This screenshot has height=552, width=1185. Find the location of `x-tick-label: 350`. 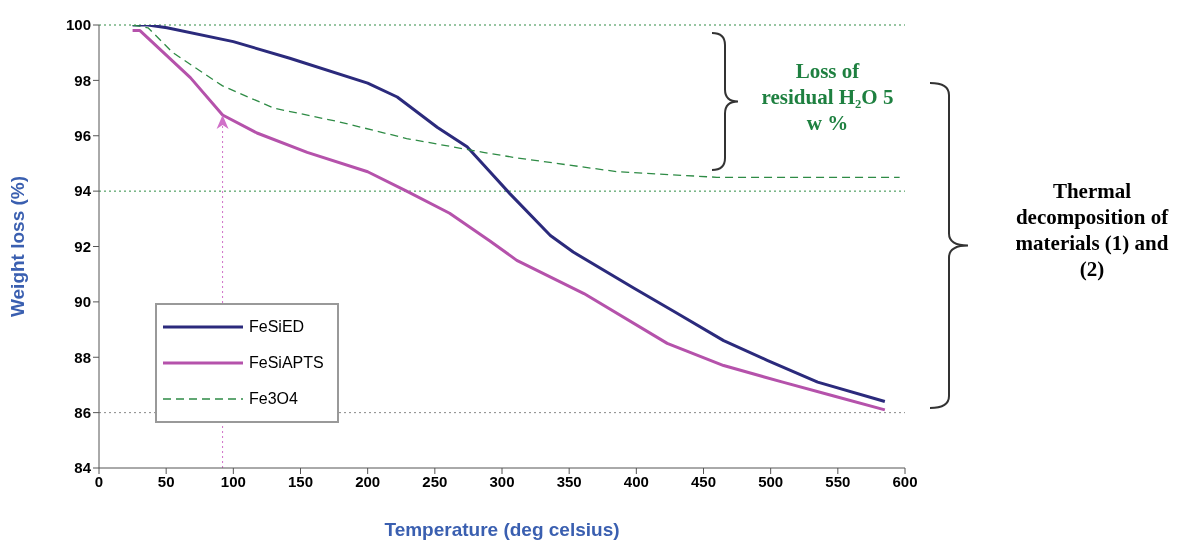

x-tick-label: 350 is located at coordinates (569, 481).